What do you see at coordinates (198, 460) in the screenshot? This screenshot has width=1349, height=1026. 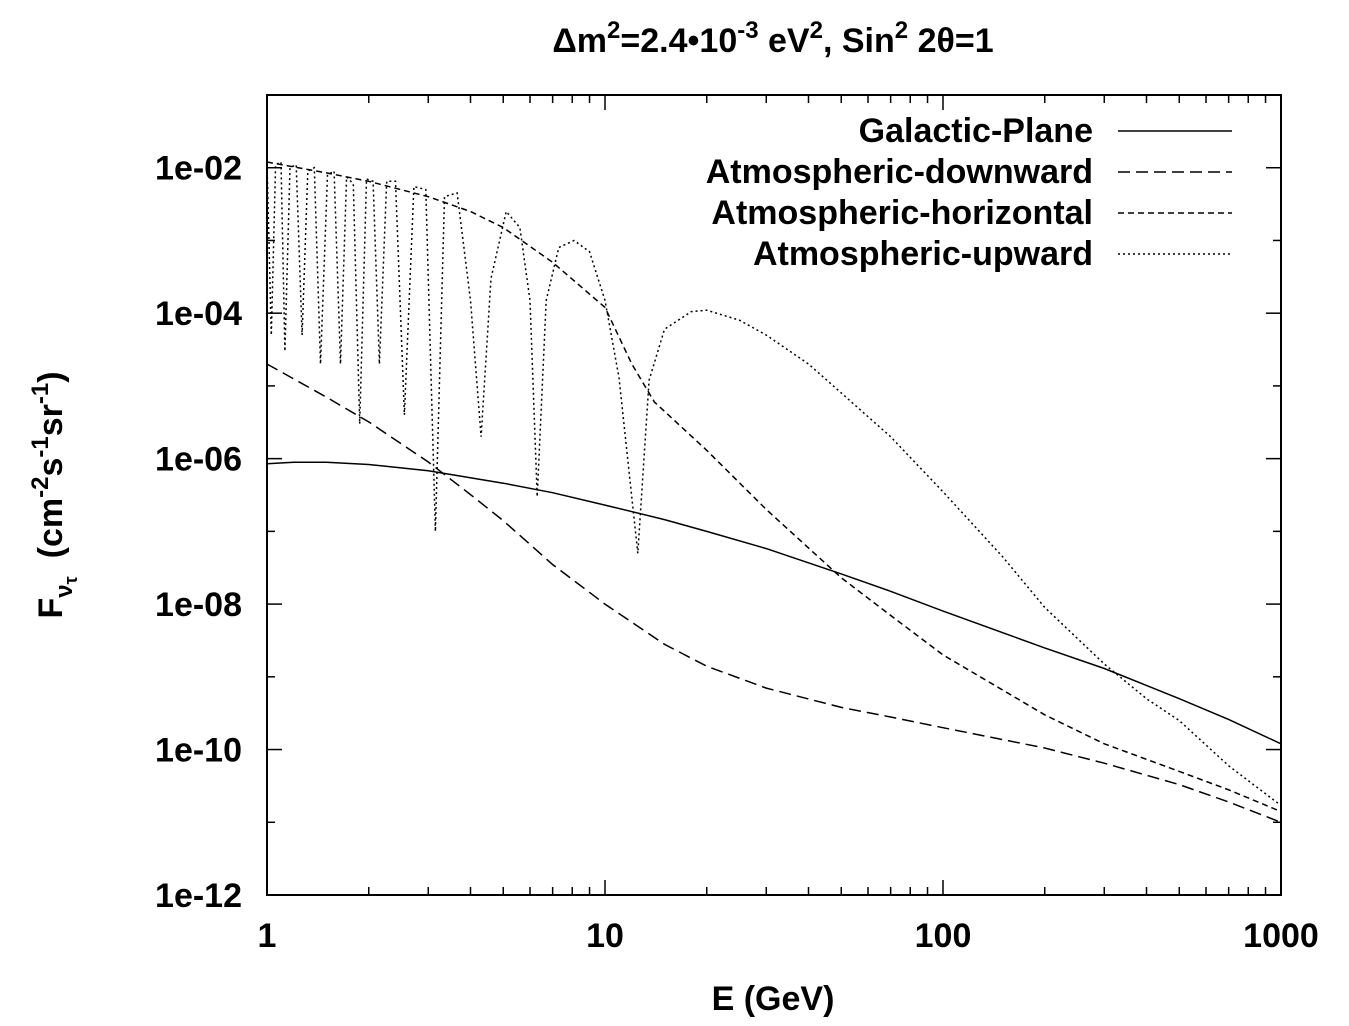 I see `y-tick-label: 1e-06` at bounding box center [198, 460].